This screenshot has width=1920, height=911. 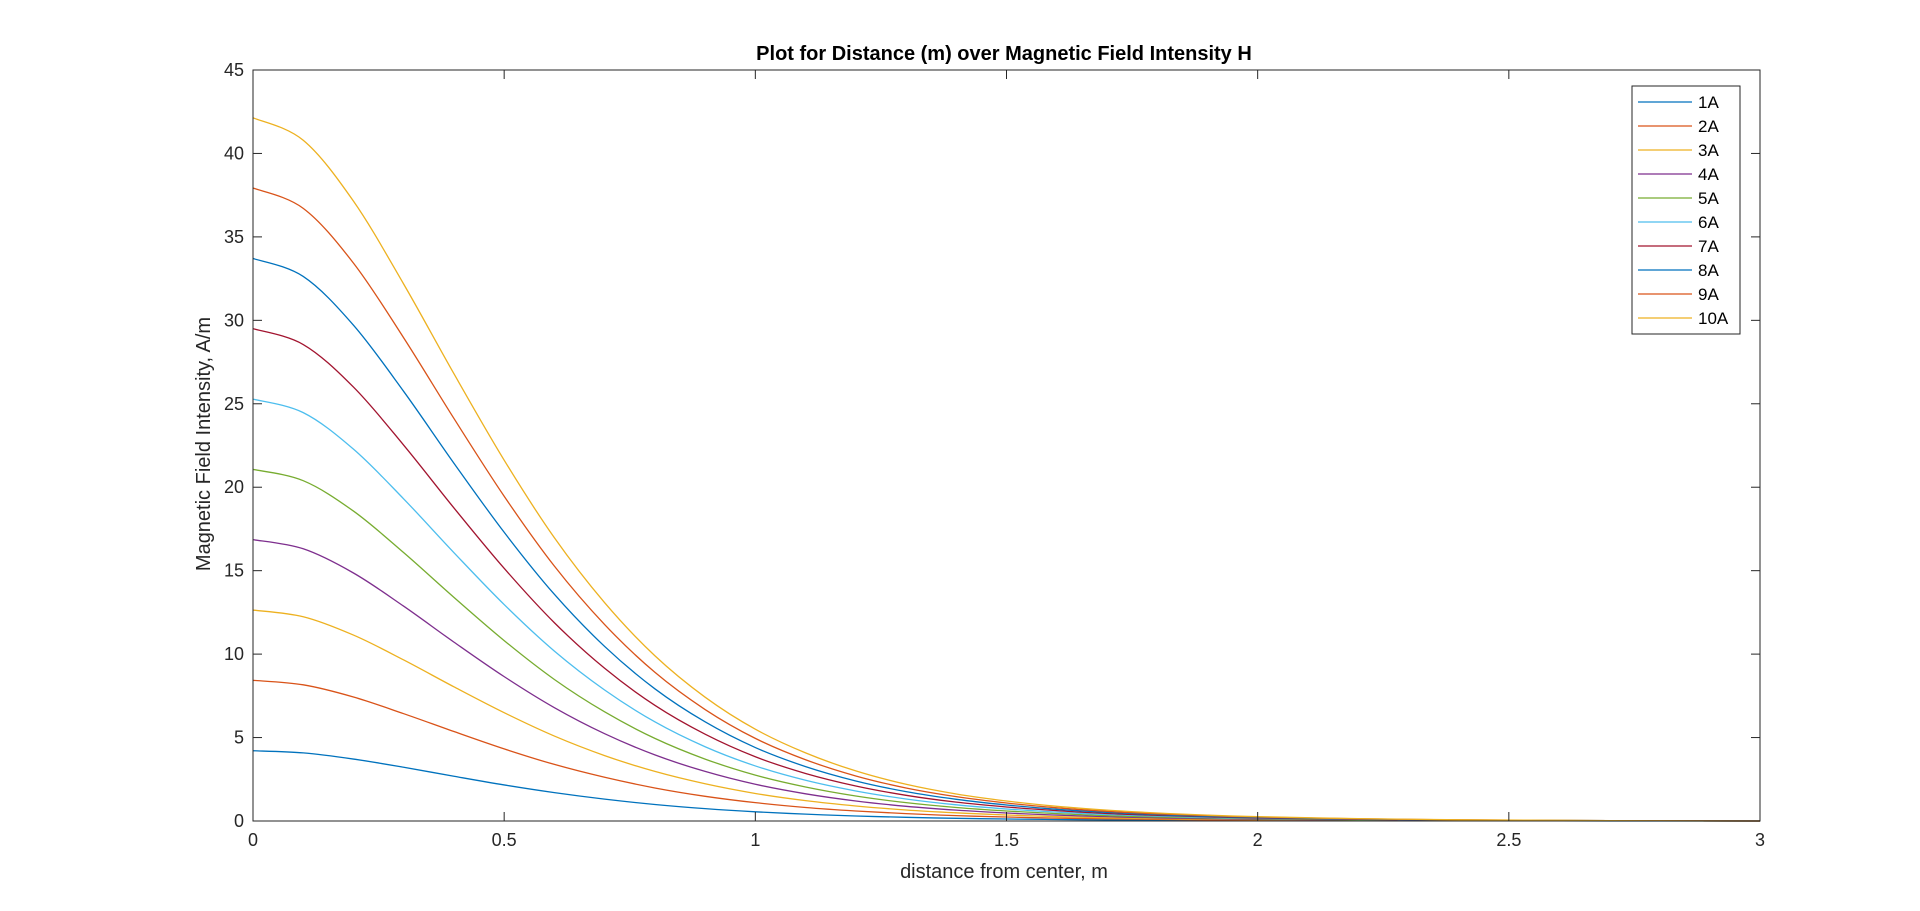 What do you see at coordinates (234, 571) in the screenshot?
I see `y-tick-label: 15` at bounding box center [234, 571].